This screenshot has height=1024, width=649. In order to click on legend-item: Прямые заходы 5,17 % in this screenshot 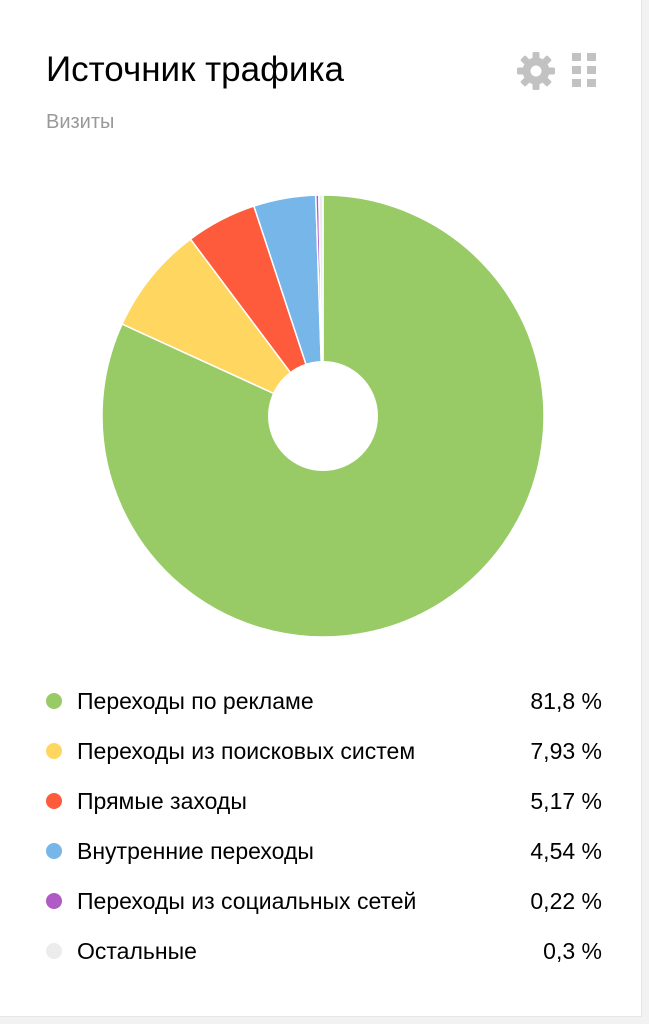, I will do `click(324, 801)`.